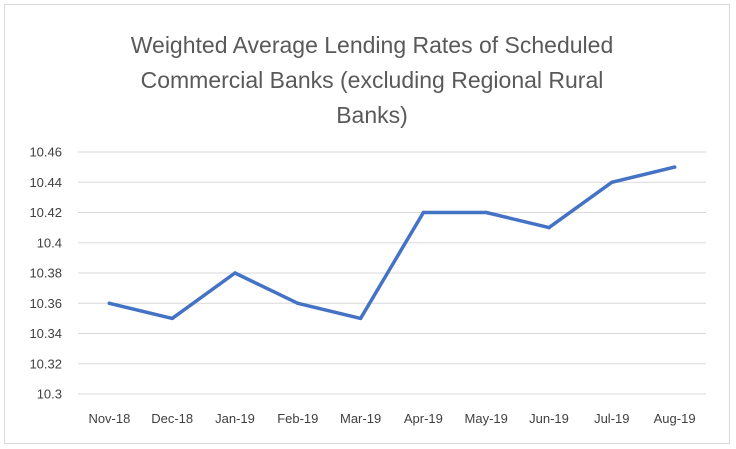 The width and height of the screenshot is (736, 449). I want to click on x-tick-label: May-19, so click(486, 418).